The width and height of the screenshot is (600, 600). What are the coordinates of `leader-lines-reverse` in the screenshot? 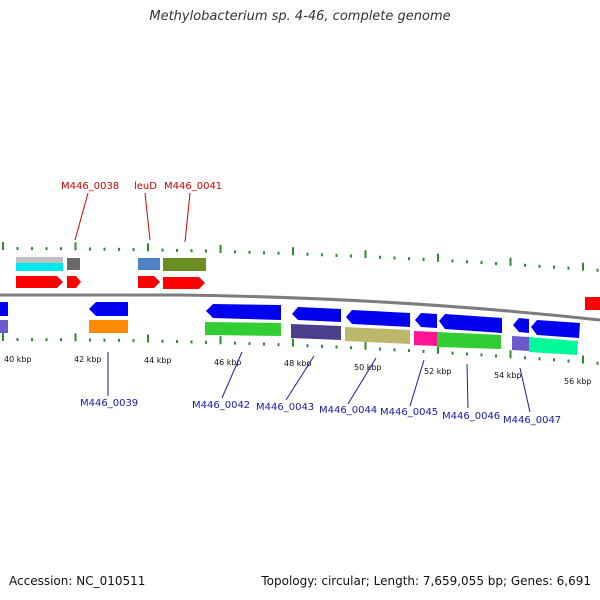 It's located at (319, 382).